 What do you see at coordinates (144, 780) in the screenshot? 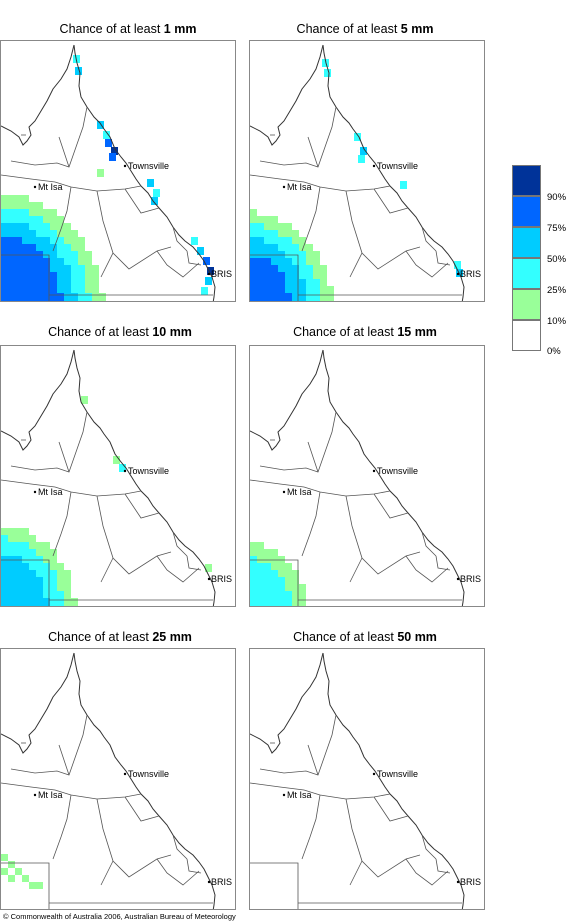
I see `coastline` at bounding box center [144, 780].